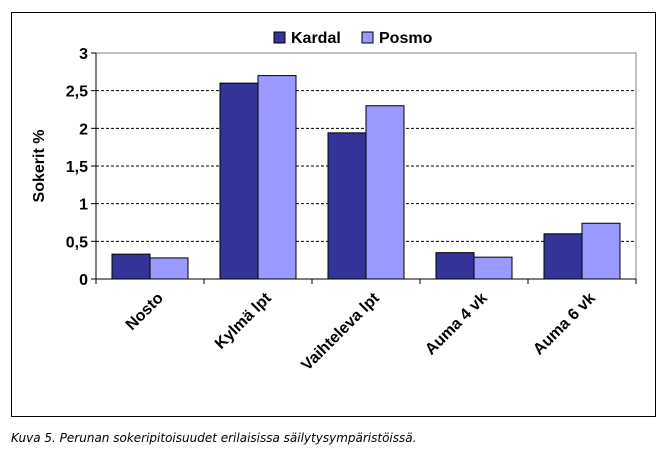 Image resolution: width=665 pixels, height=453 pixels. What do you see at coordinates (39, 166) in the screenshot?
I see `y-axis-title: Sokerit %` at bounding box center [39, 166].